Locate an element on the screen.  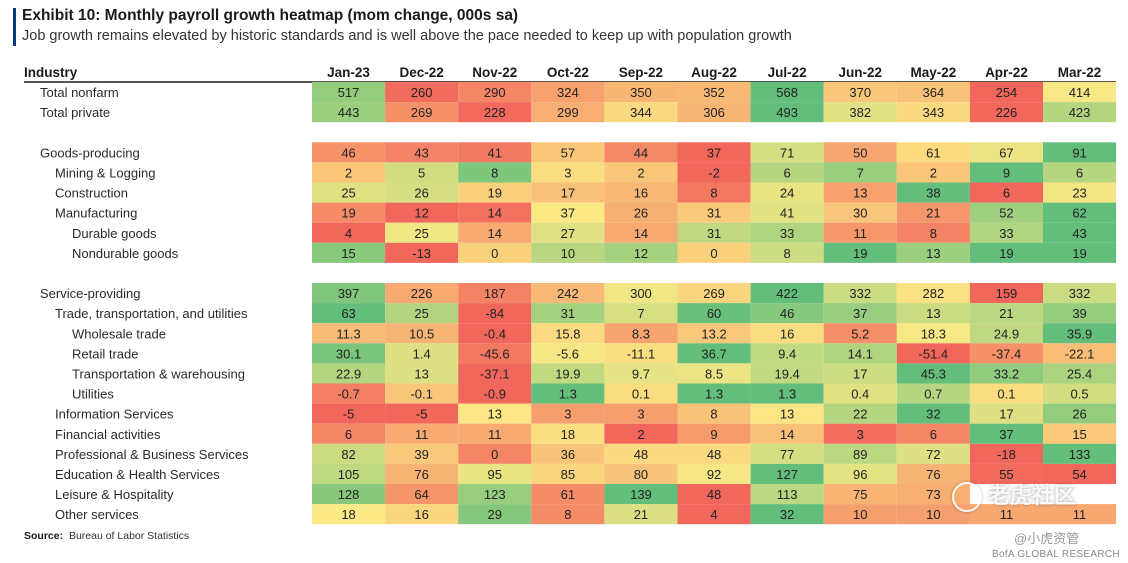
cell-value: 26 is located at coordinates (421, 193).